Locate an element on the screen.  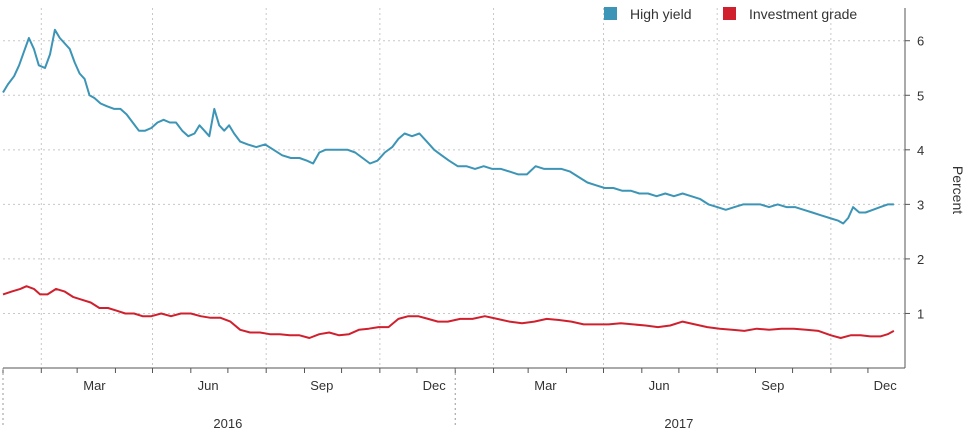
y-tick-label: 1 is located at coordinates (920, 313).